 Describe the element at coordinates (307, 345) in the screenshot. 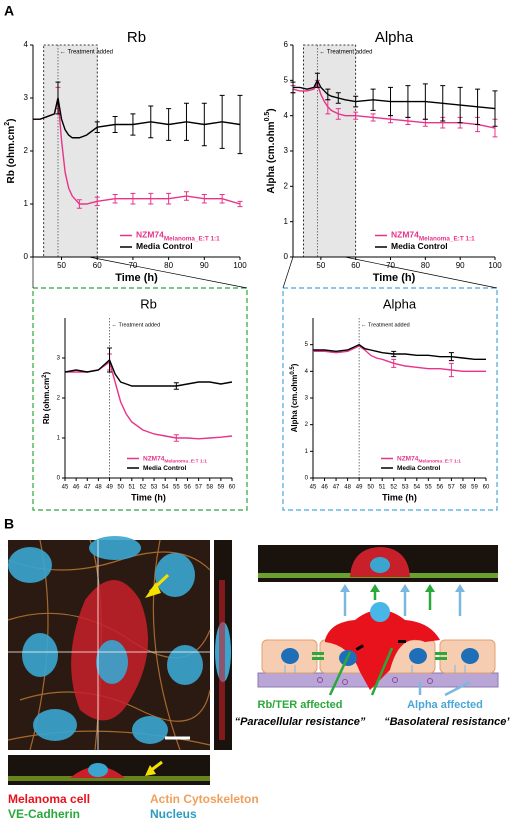

I see `y-tick-label: 5` at that location.